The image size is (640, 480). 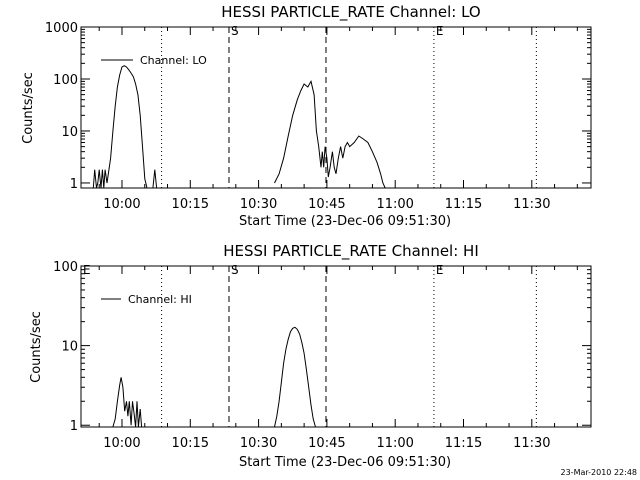 I want to click on y-tick-label-0-3: 1000, so click(x=61, y=28).